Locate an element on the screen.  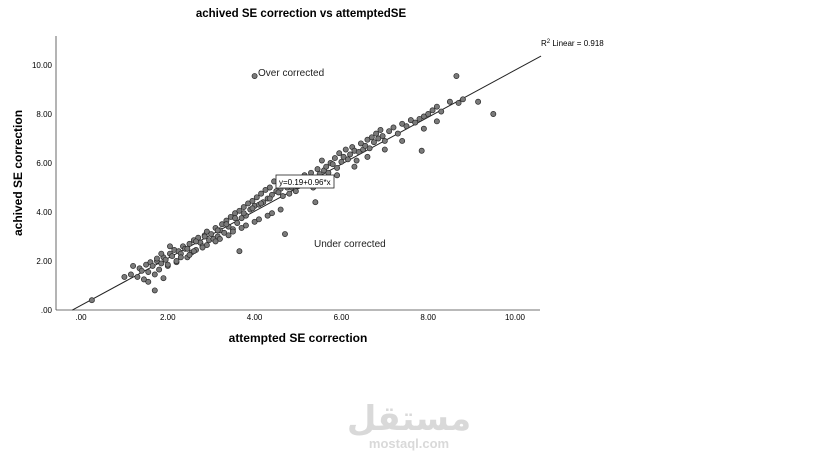
r2-suffix: Linear = 0.918 is located at coordinates (577, 43).